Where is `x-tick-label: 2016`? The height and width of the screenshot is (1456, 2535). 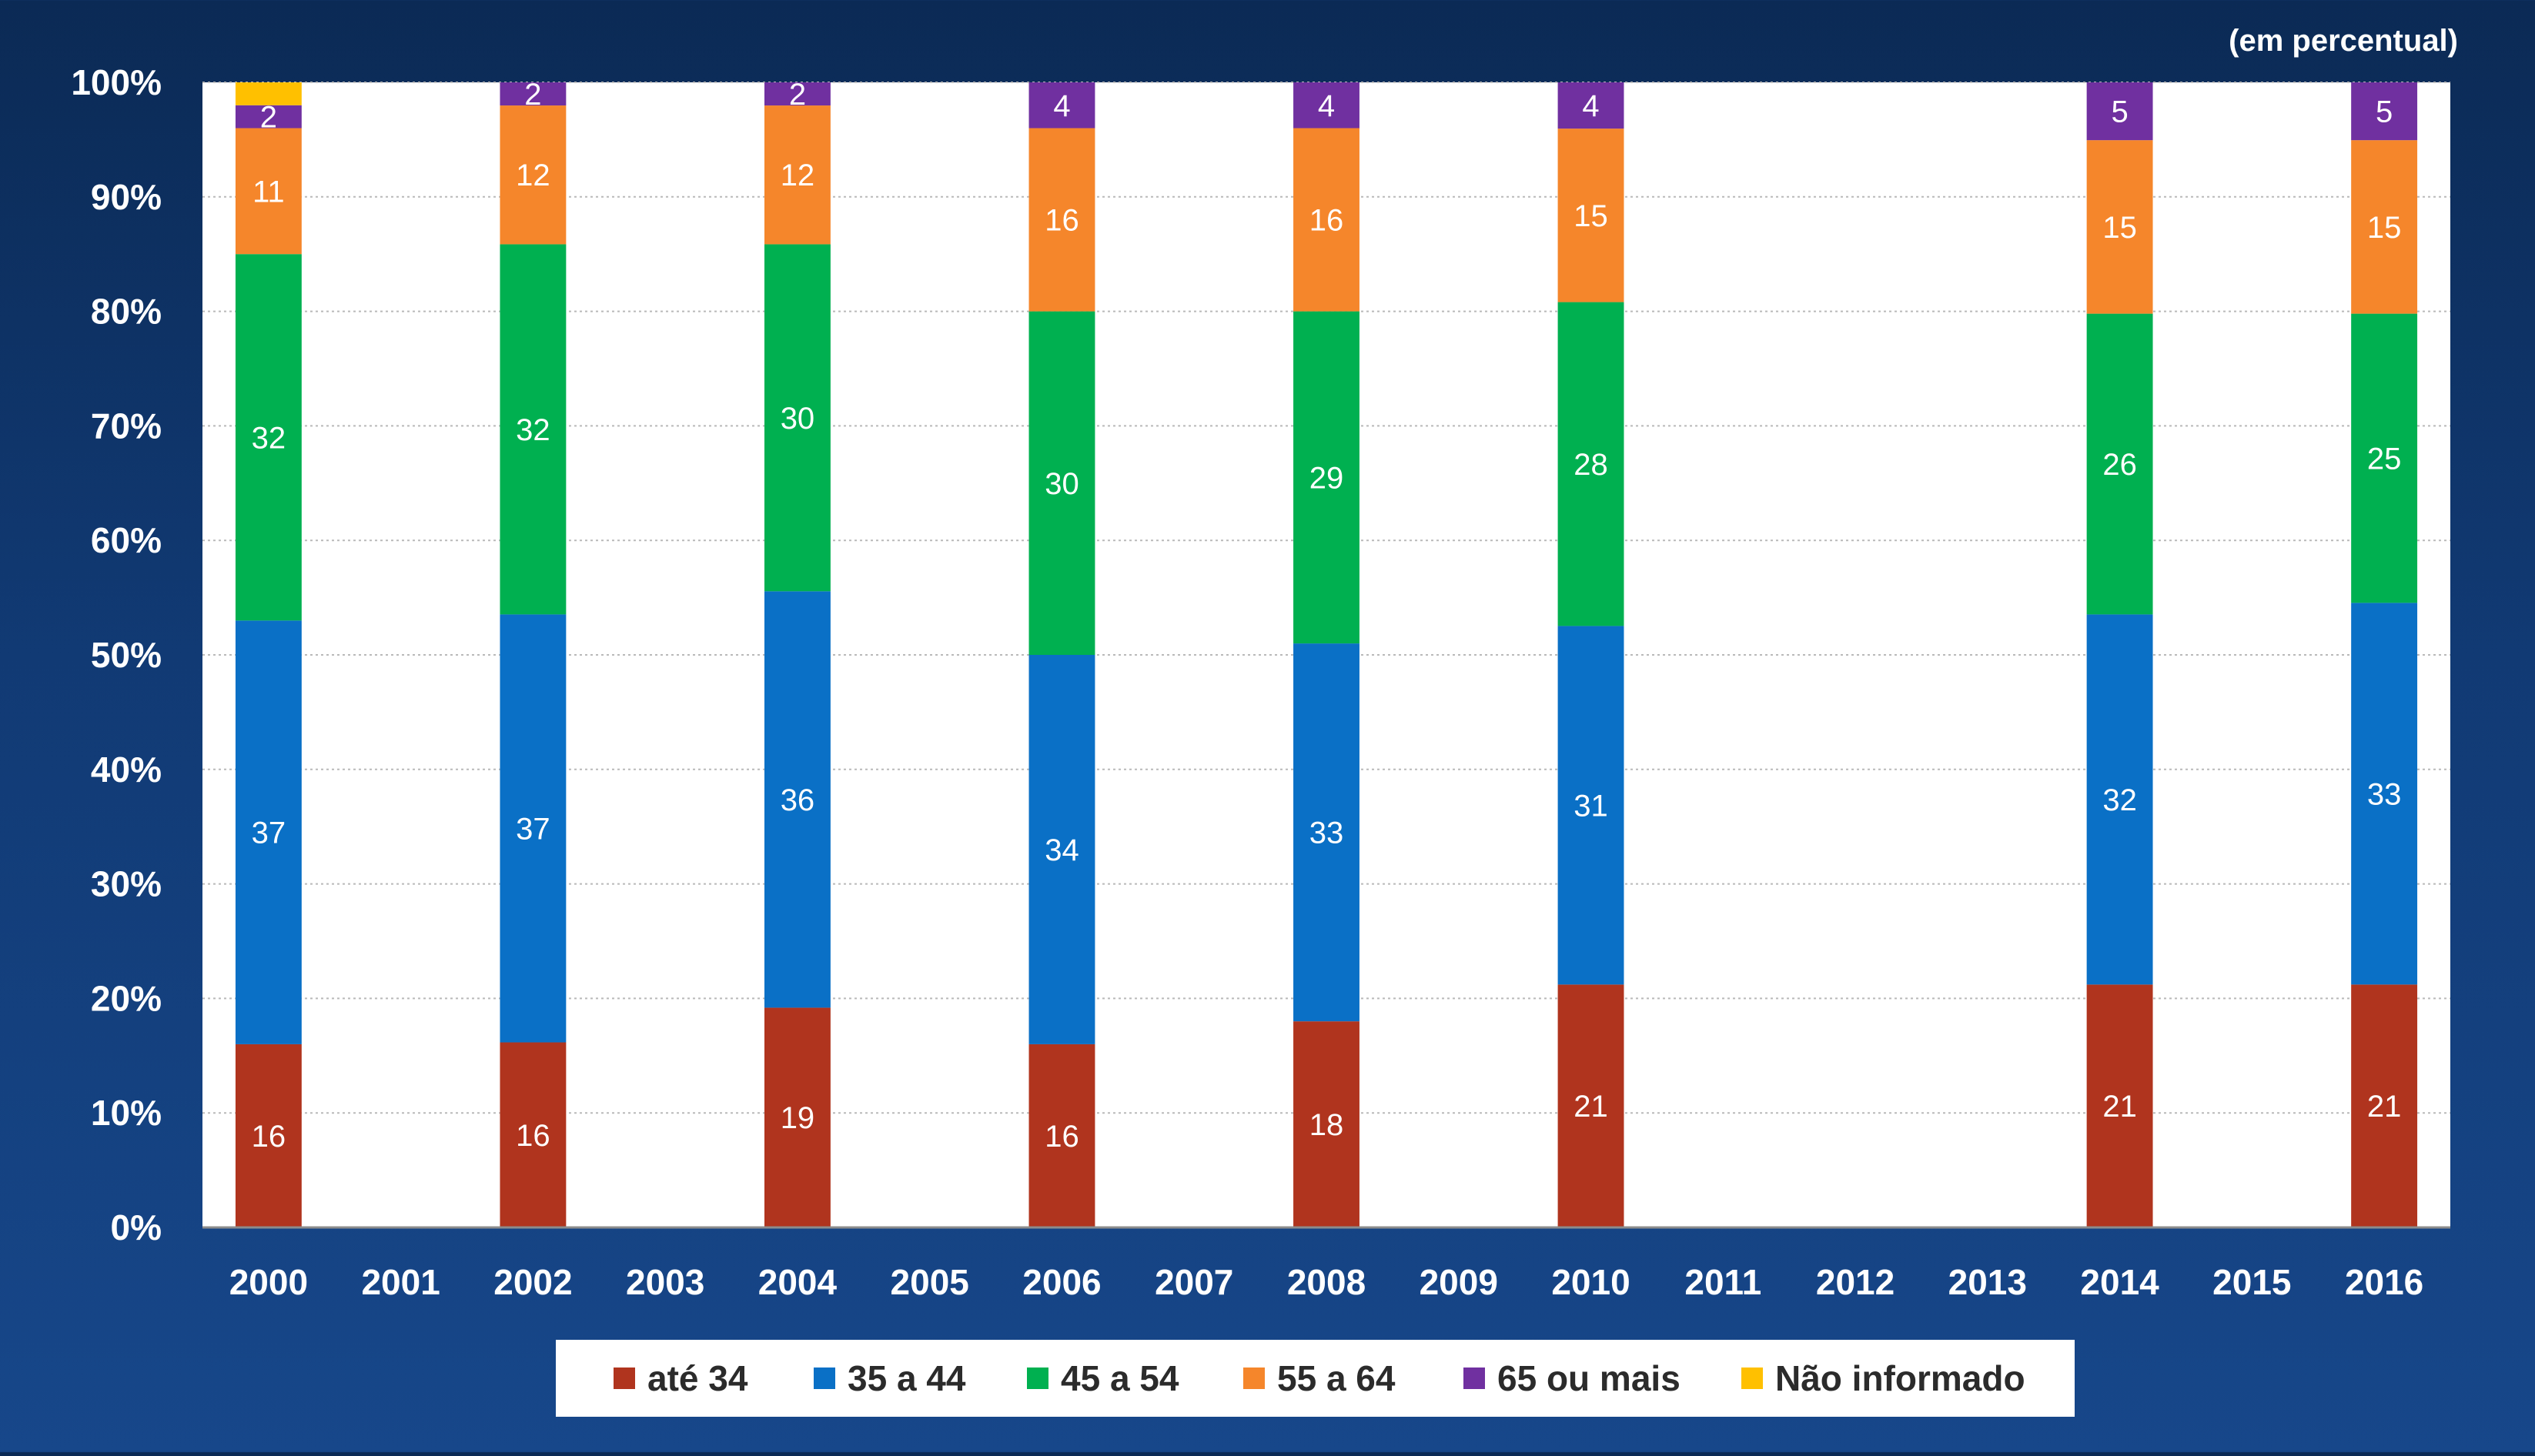
x-tick-label: 2016 is located at coordinates (2384, 1282).